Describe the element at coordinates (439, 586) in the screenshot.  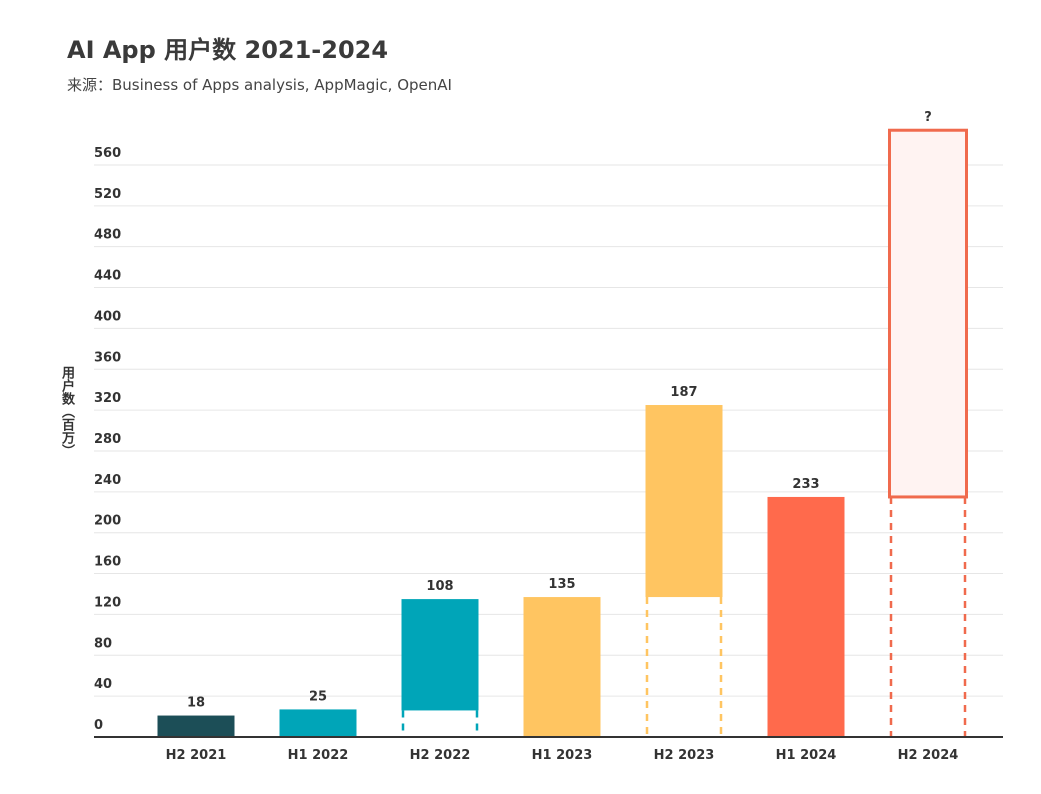
I see `data-label: 108` at that location.